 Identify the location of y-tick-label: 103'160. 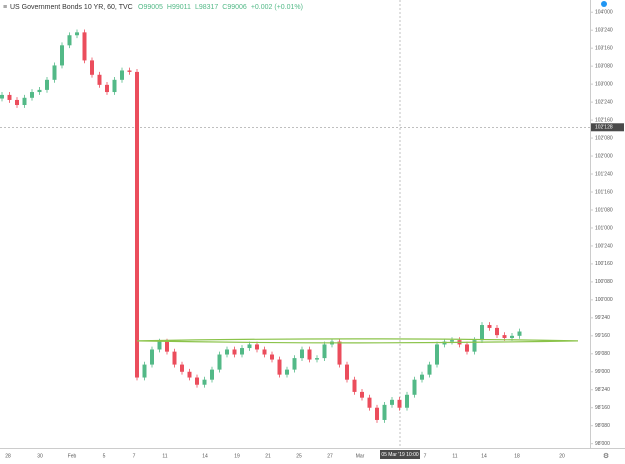
(604, 49).